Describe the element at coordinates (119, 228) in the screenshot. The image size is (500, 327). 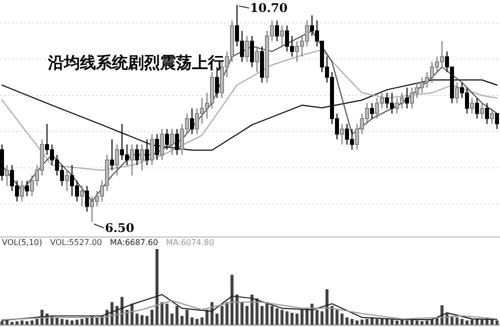
I see `annotation: 6.50` at that location.